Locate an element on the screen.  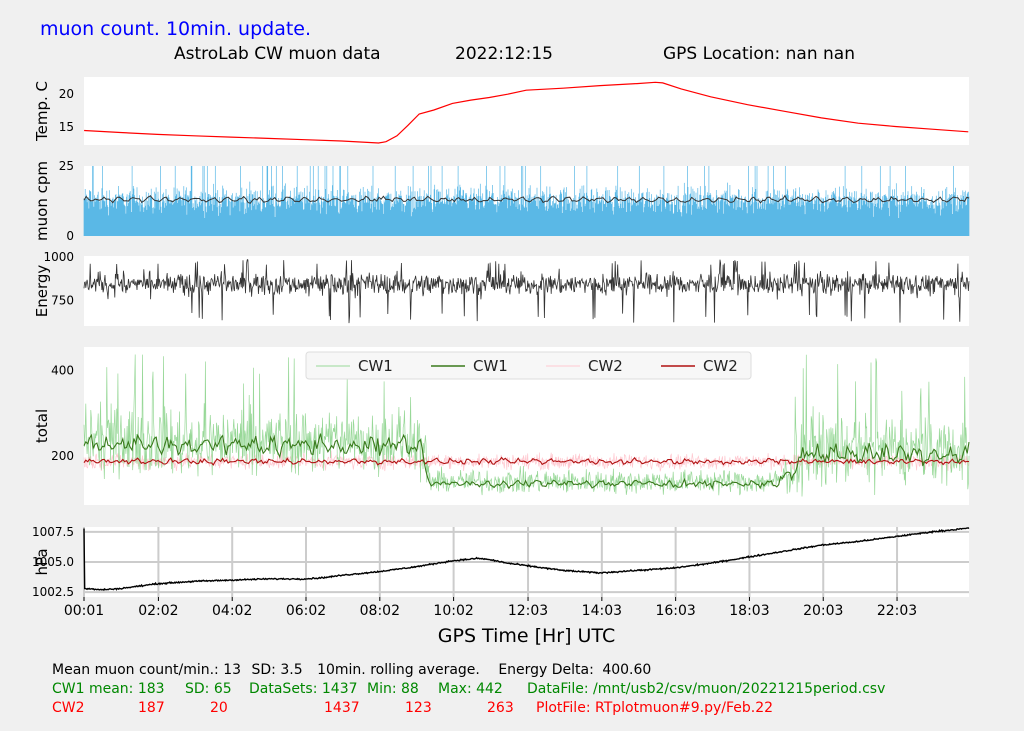
gps-location: GPS Location: nan nan is located at coordinates (759, 54).